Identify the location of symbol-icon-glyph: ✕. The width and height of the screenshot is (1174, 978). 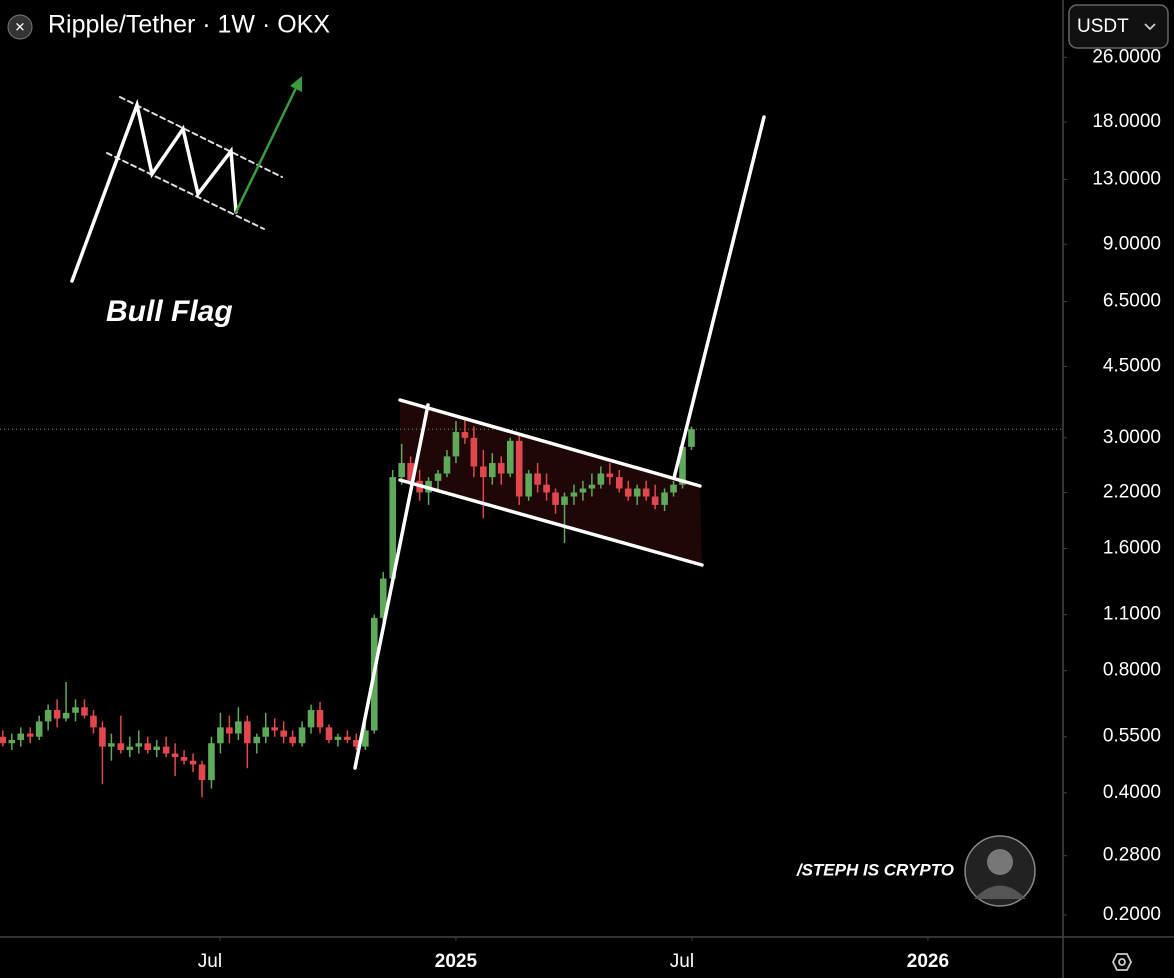
(20, 26).